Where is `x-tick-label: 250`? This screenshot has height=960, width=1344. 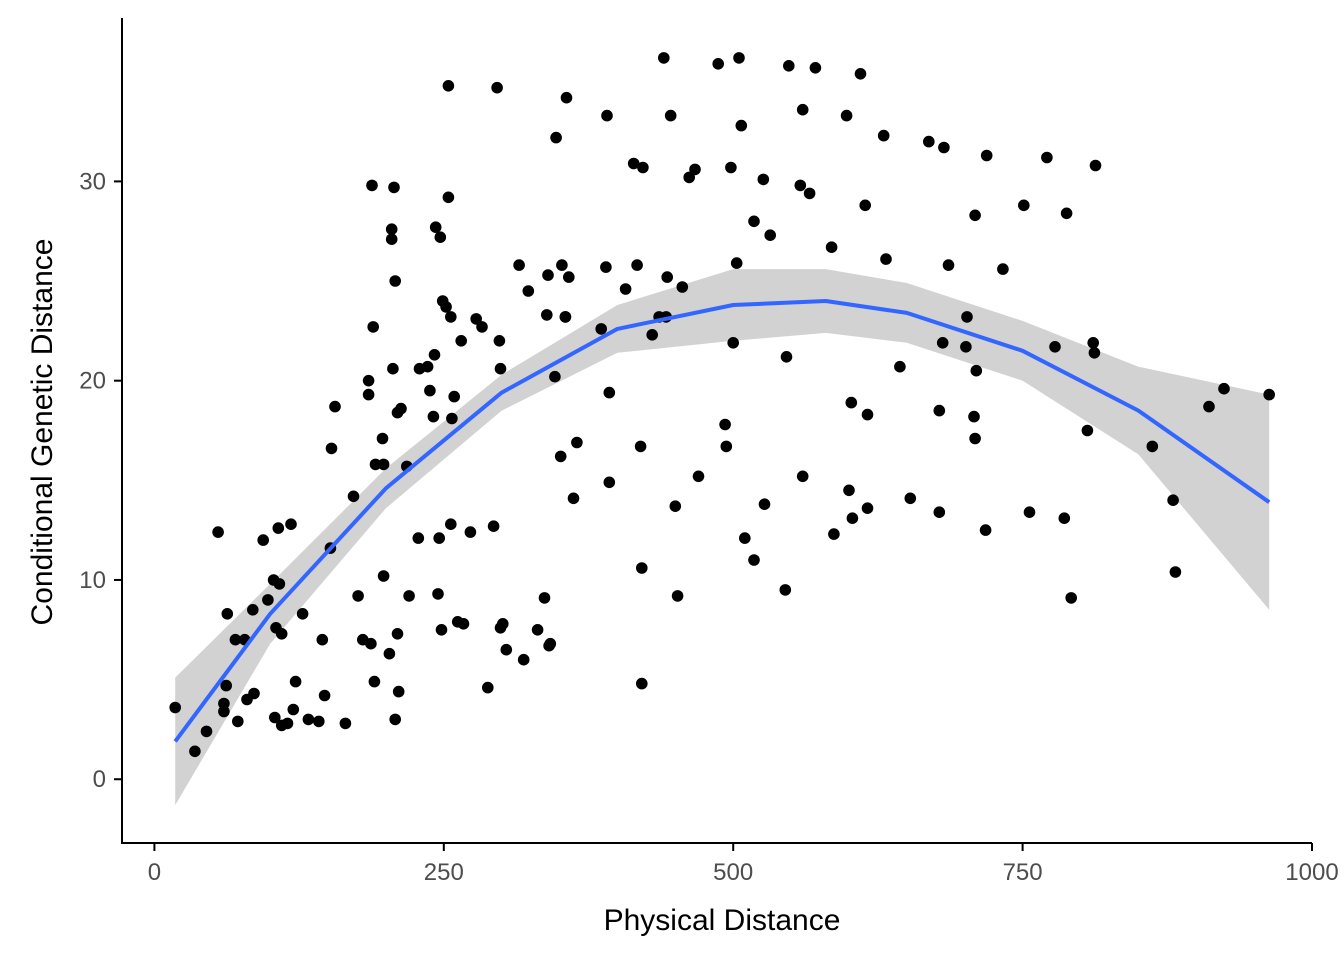 x-tick-label: 250 is located at coordinates (444, 872).